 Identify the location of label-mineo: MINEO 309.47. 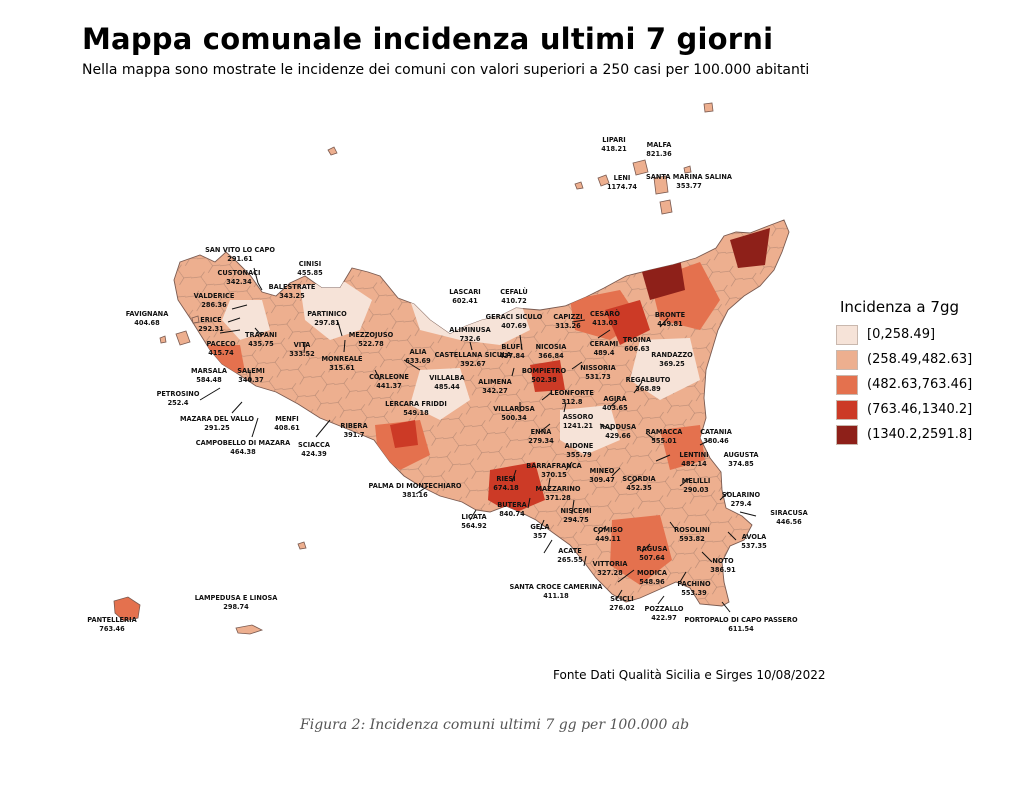
(602, 475).